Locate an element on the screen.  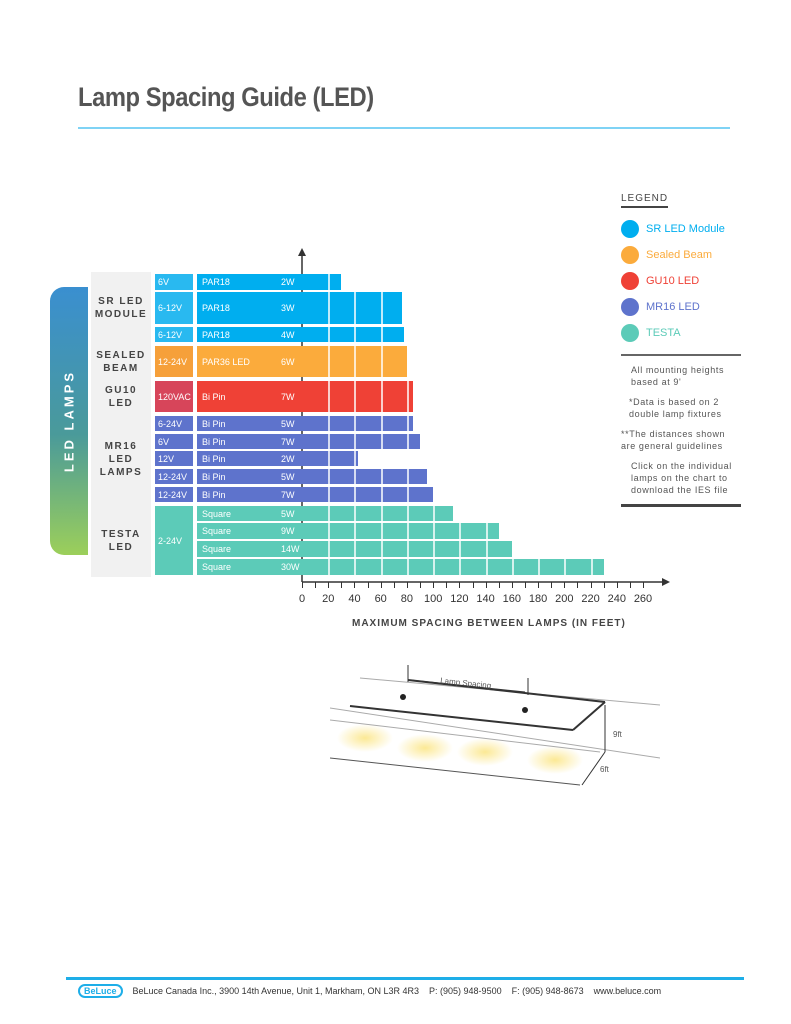
x-tick-label: 200 is located at coordinates (564, 599).